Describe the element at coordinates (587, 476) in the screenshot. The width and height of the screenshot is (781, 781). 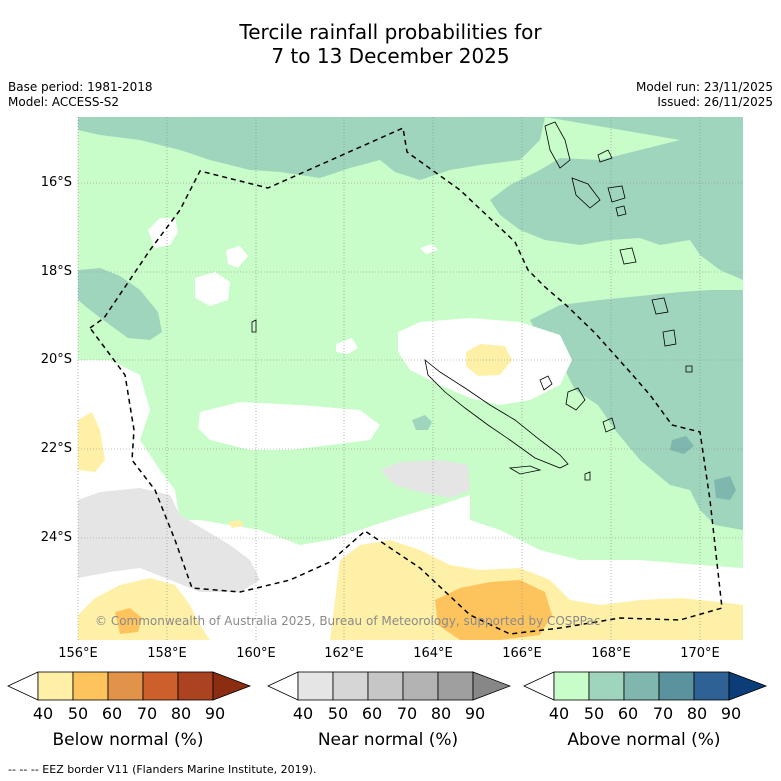
I see `island-walpole` at that location.